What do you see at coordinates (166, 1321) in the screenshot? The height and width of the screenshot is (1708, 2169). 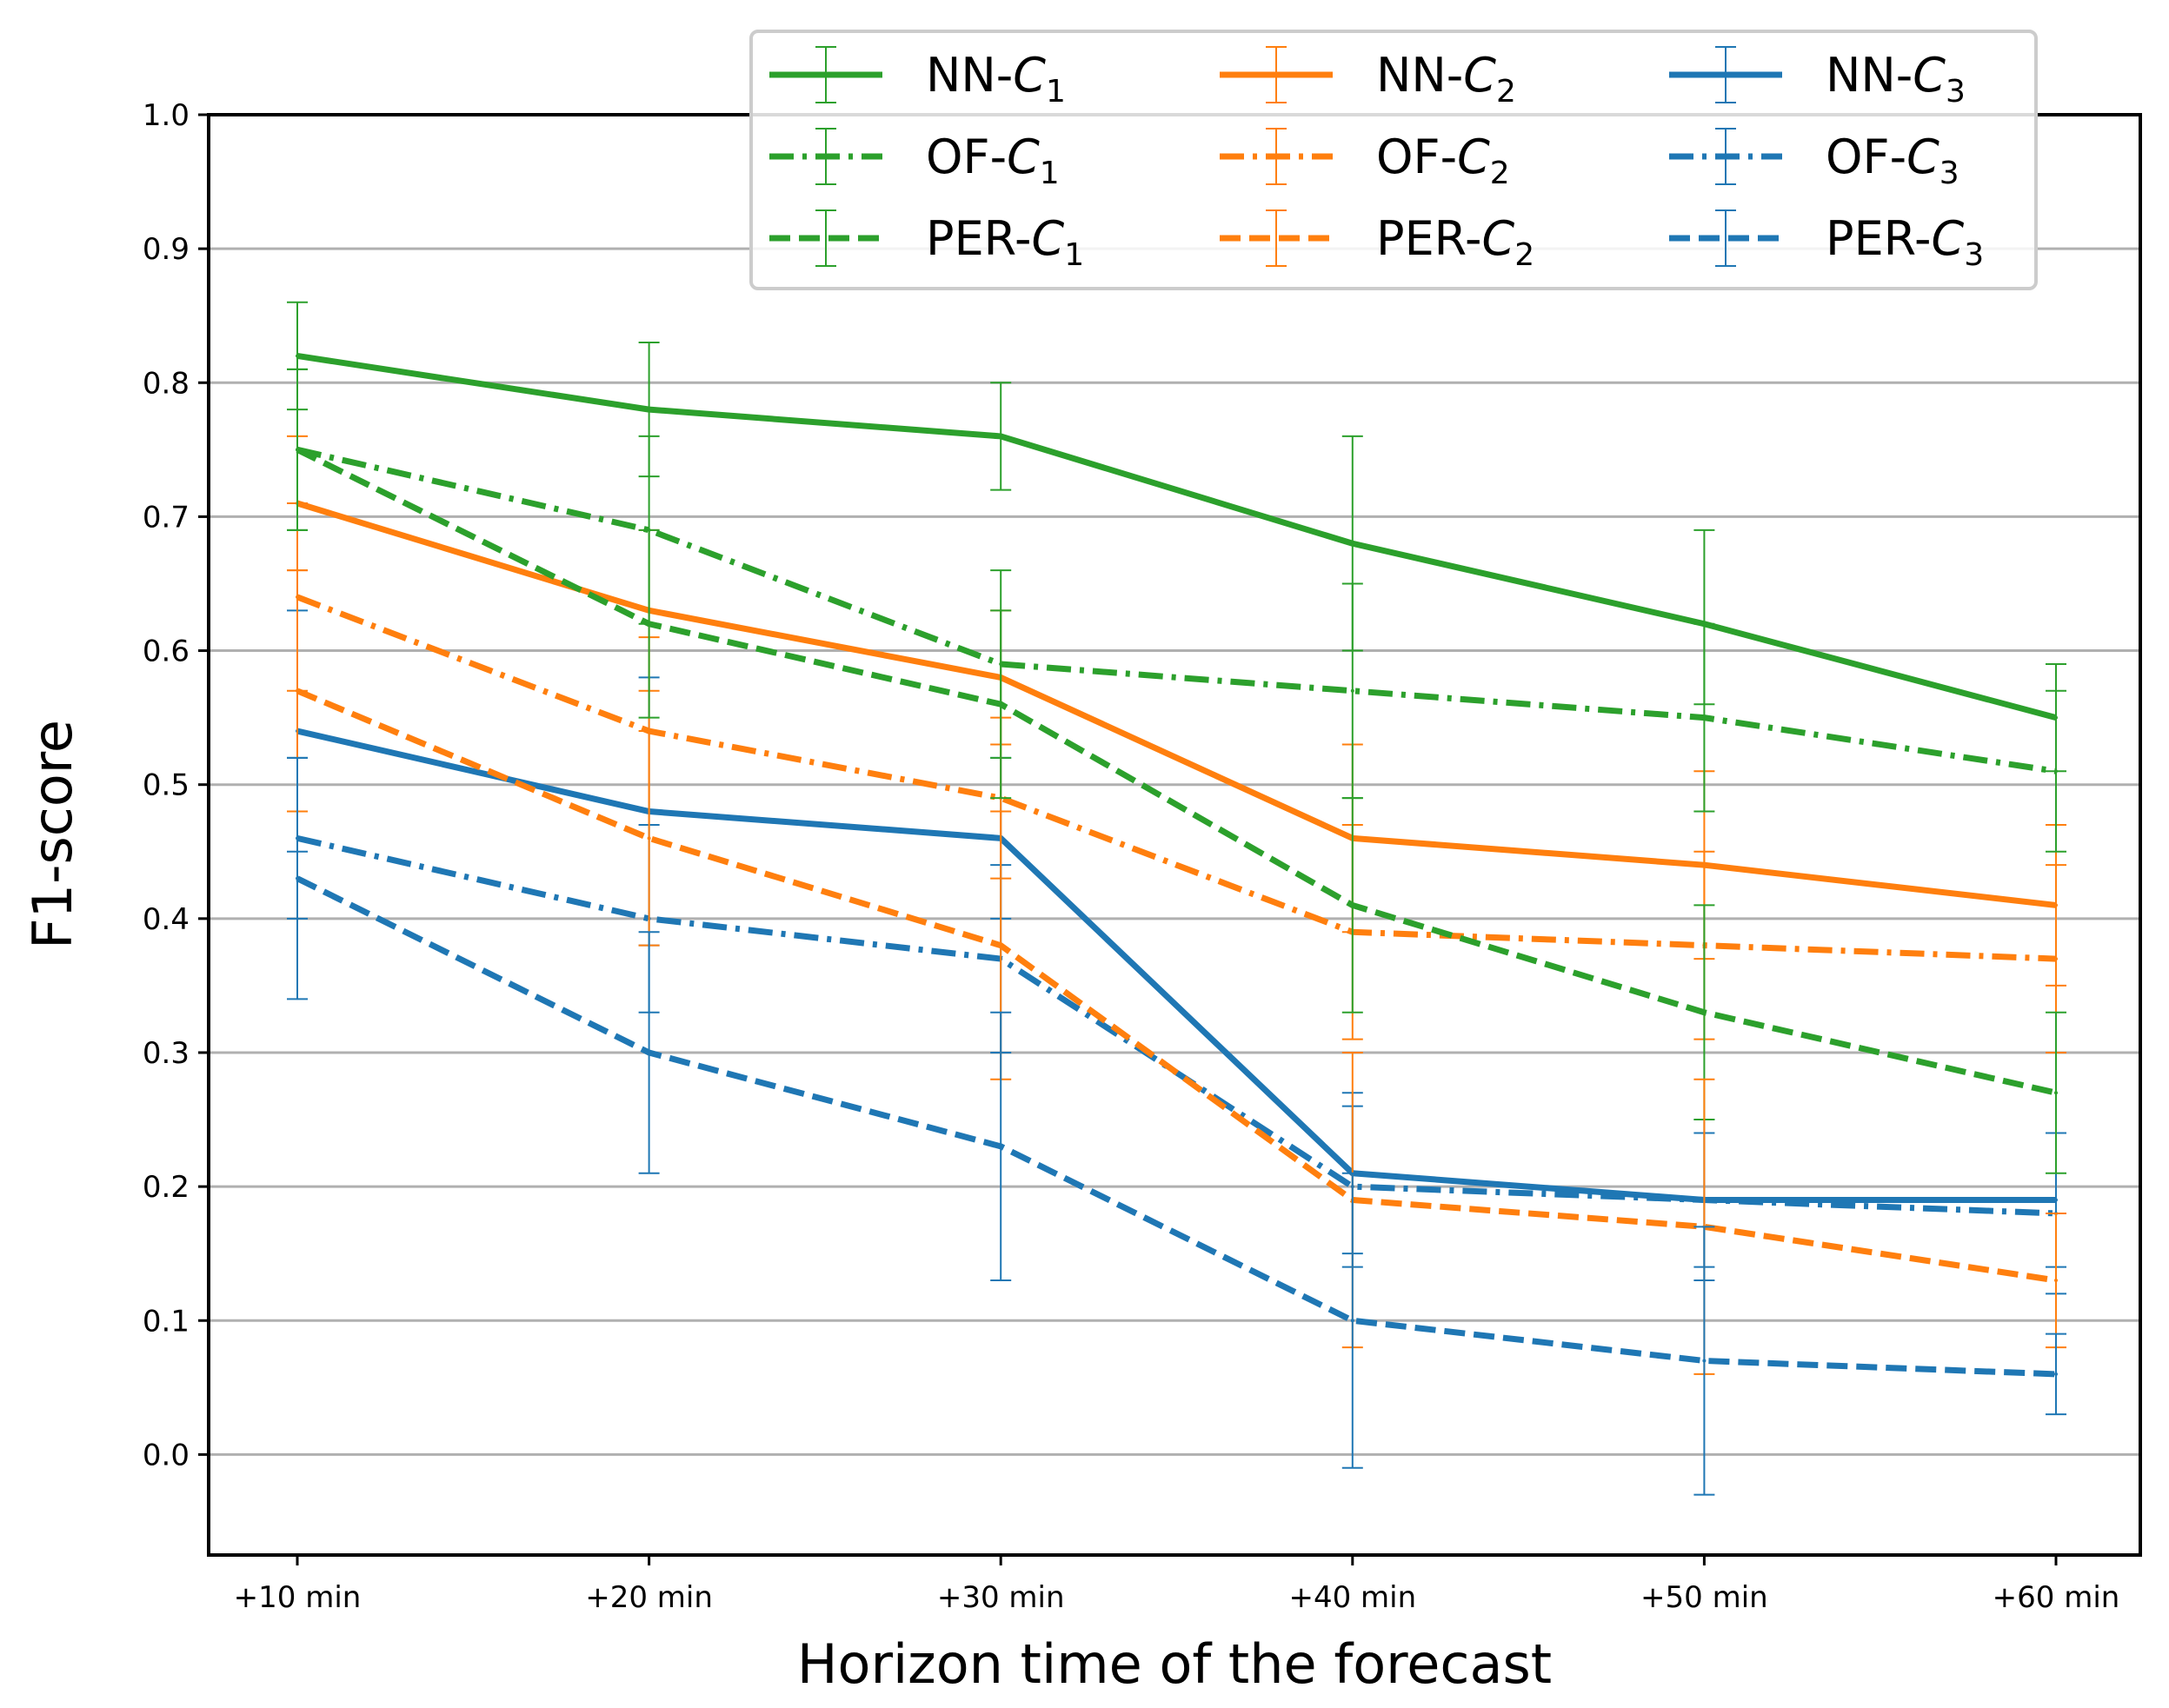 I see `y-tick-label: 0.1` at bounding box center [166, 1321].